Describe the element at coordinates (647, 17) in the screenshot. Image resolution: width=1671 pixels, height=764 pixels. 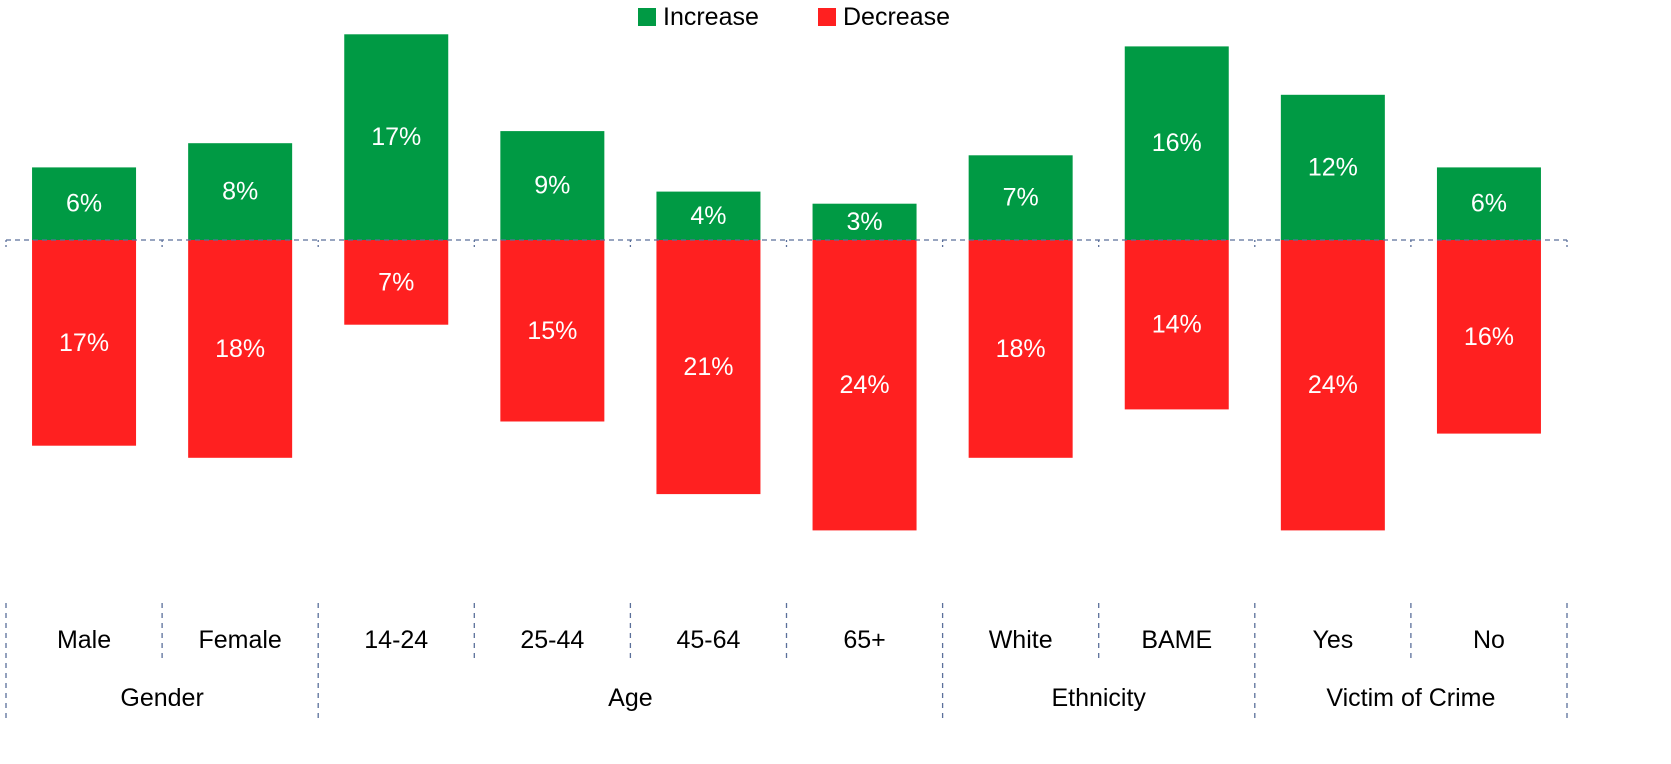
I see `legend-swatch-increase` at that location.